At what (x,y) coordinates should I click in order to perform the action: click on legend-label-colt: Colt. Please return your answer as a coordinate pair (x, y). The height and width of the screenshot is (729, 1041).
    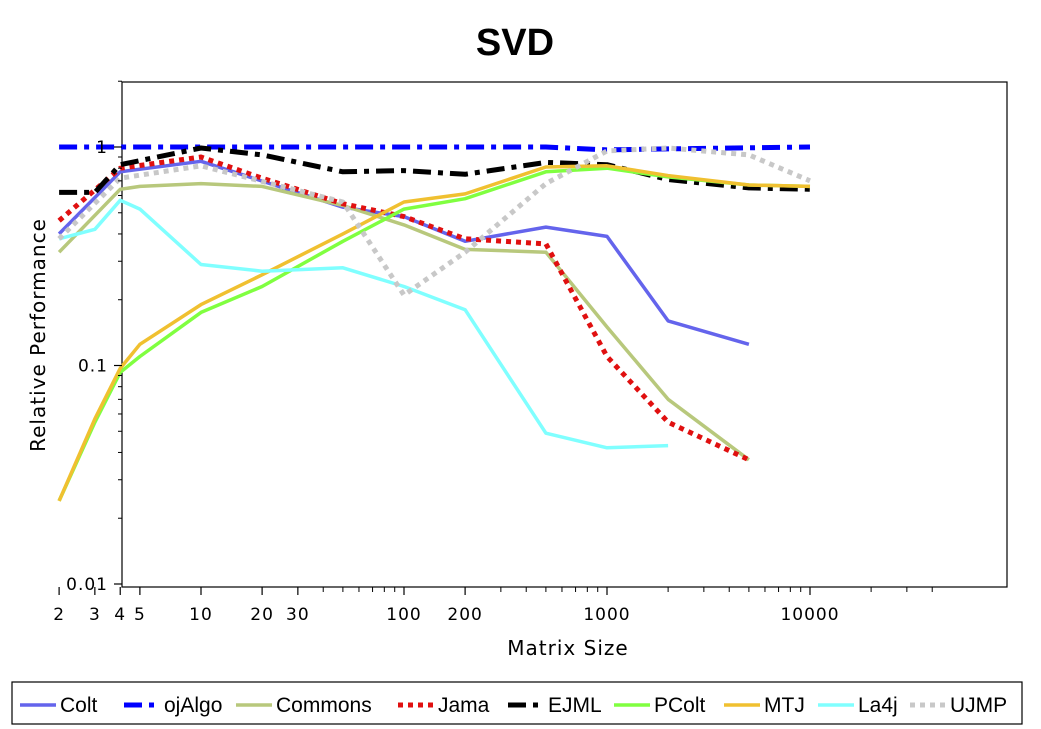
    Looking at the image, I should click on (79, 705).